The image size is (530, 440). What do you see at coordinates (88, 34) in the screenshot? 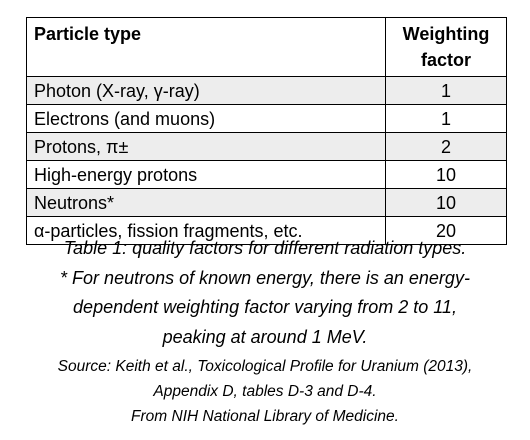
I see `header-particle-type-label: Particle type` at bounding box center [88, 34].